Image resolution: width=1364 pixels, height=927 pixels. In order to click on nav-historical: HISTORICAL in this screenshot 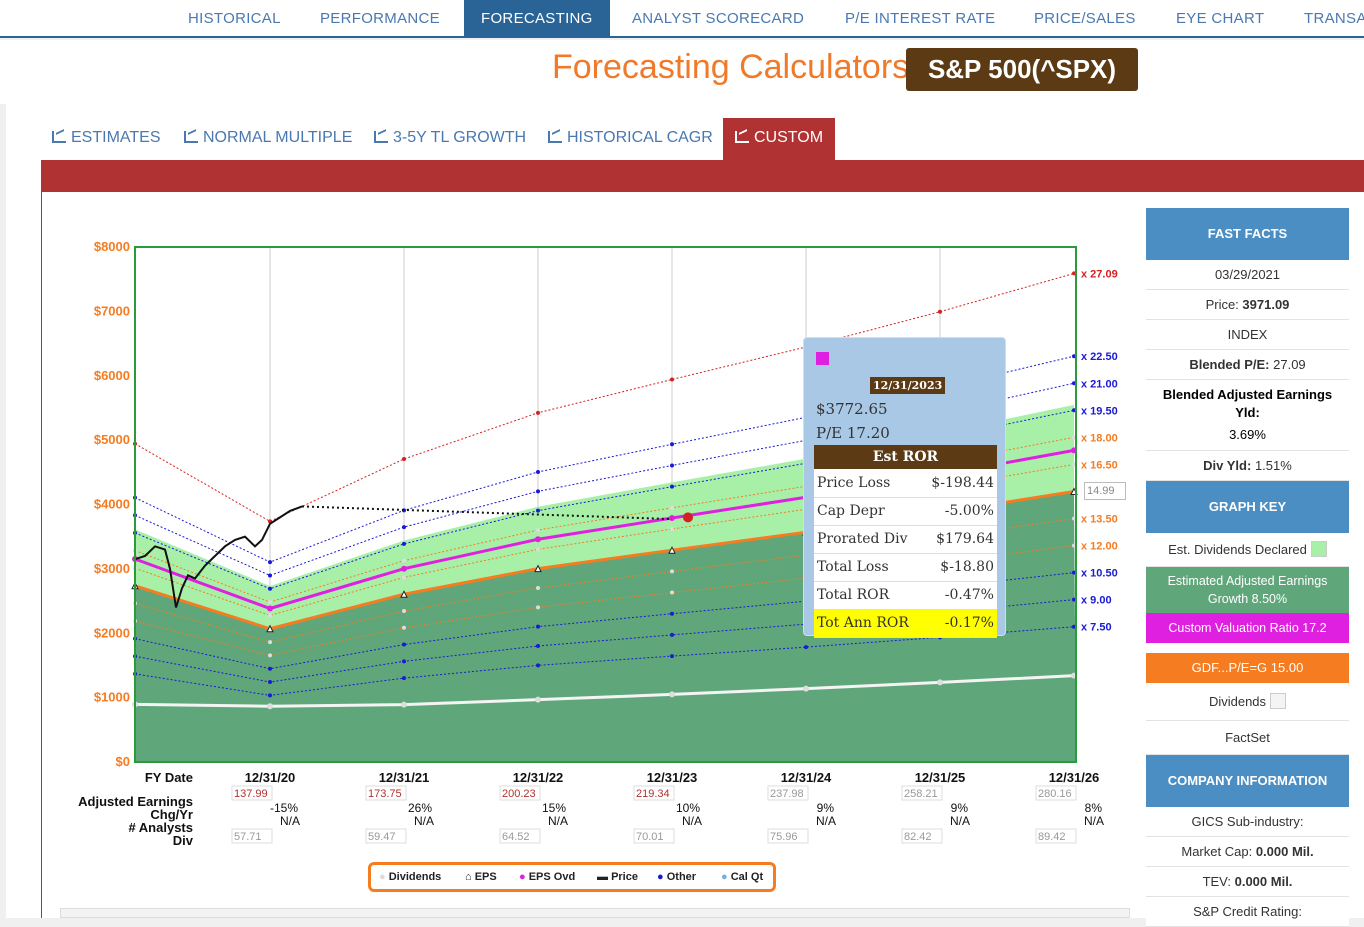, I will do `click(234, 18)`.